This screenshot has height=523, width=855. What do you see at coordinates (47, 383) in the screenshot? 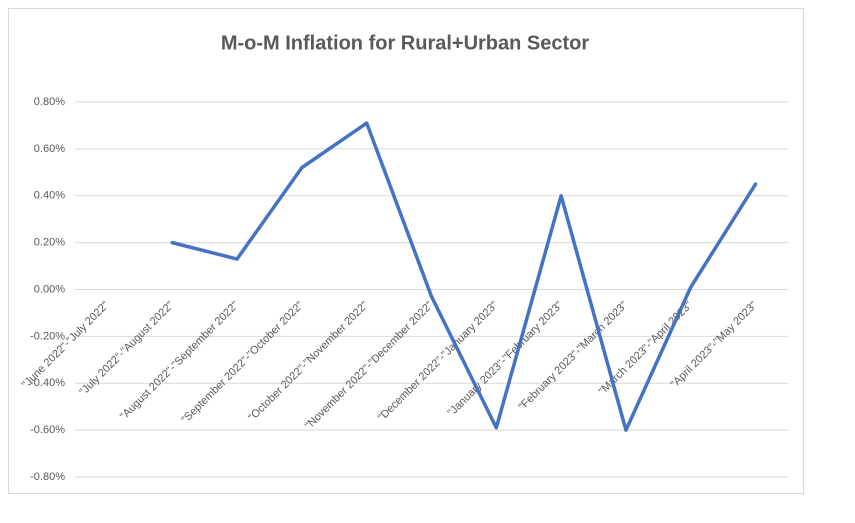
I see `y-tick-label: -0.40%` at bounding box center [47, 383].